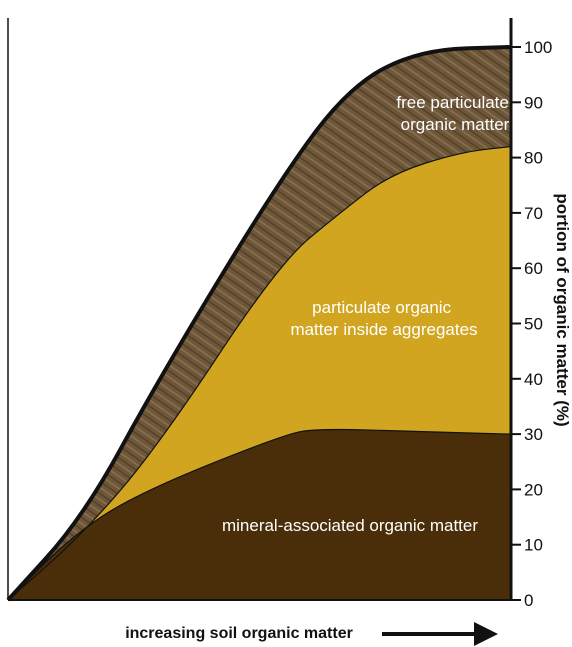 This screenshot has height=647, width=572. What do you see at coordinates (533, 379) in the screenshot?
I see `y-tick-label-40: 40` at bounding box center [533, 379].